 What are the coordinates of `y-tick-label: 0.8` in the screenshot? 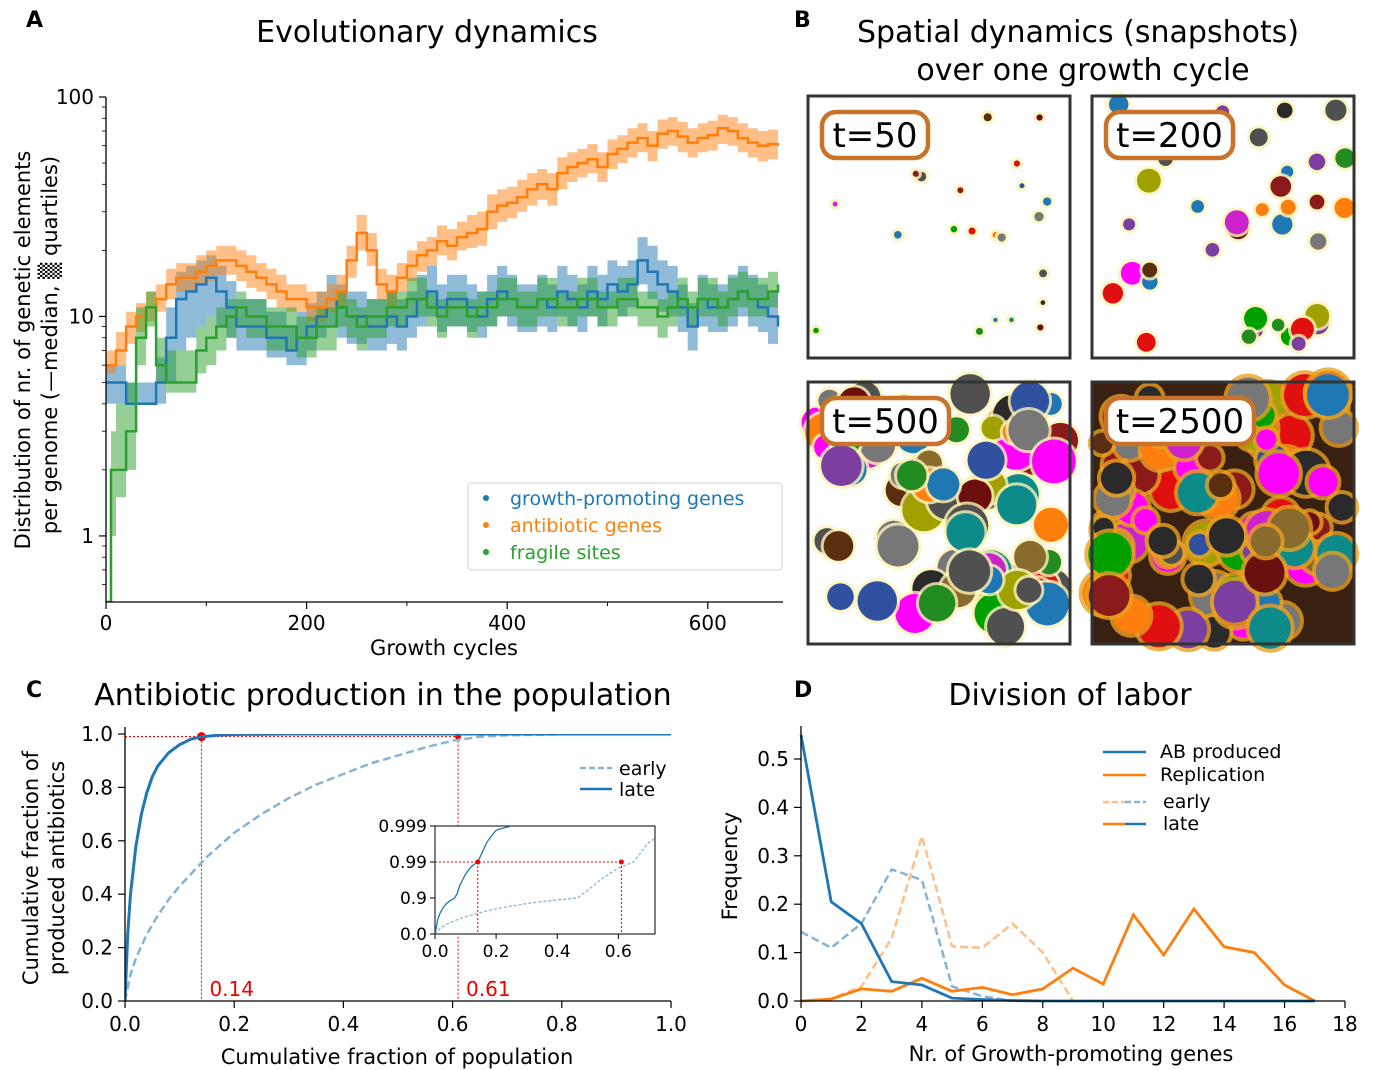 It's located at (97, 787).